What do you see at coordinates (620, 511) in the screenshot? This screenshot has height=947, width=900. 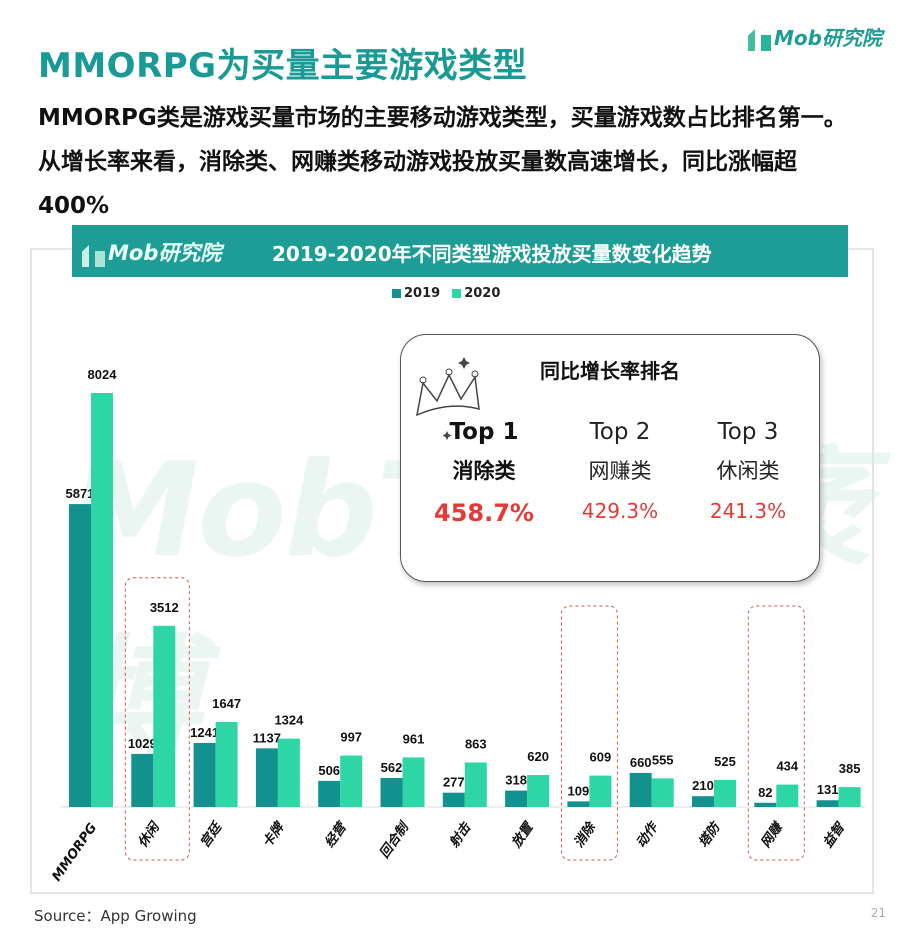 I see `rank-growth: 429.3%` at bounding box center [620, 511].